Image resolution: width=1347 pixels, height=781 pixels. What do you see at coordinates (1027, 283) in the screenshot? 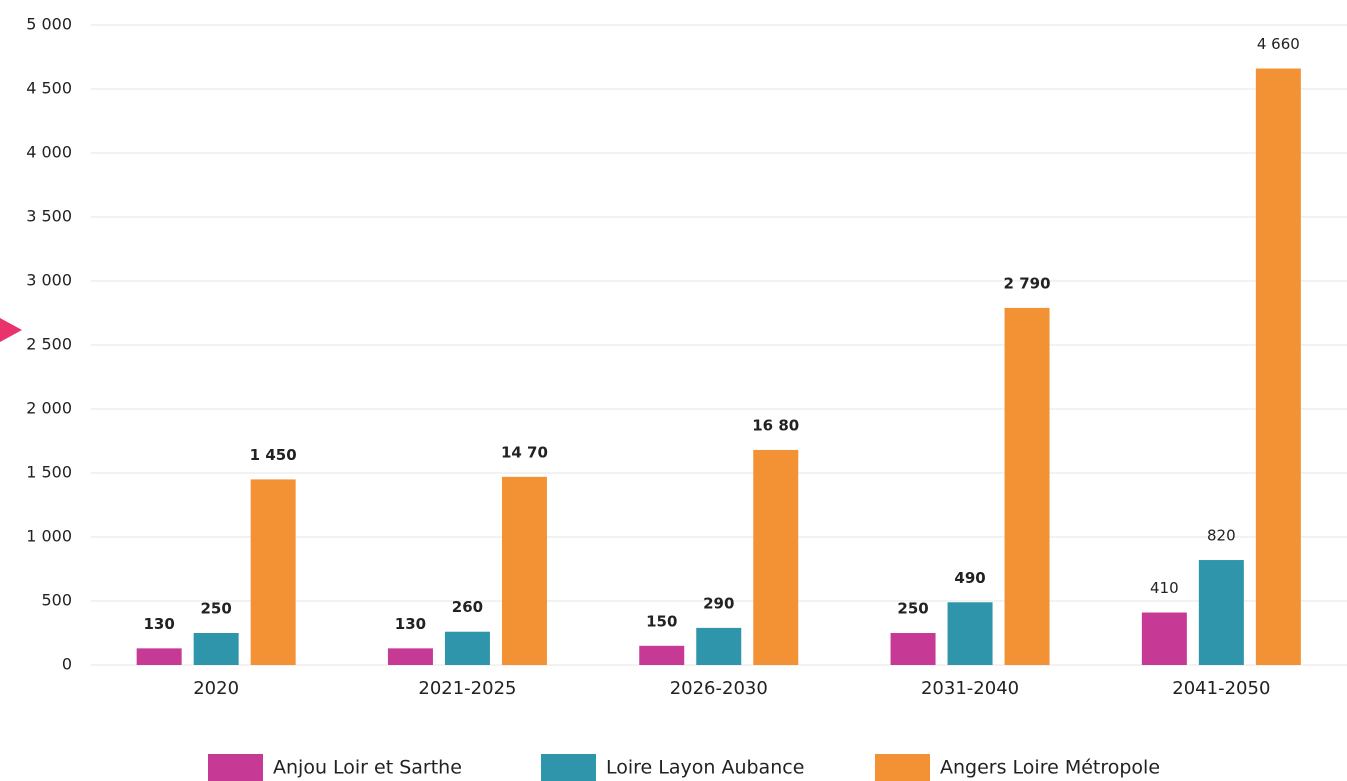
I see `value-label: 2 790` at bounding box center [1027, 283].